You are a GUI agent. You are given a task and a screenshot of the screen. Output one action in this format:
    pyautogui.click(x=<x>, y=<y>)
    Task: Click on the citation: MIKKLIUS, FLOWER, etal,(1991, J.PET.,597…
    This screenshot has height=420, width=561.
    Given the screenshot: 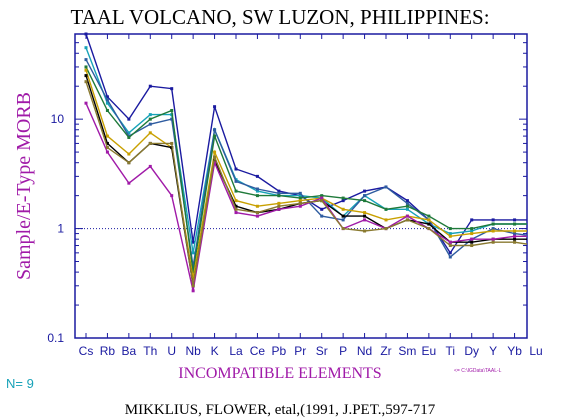 What is the action you would take?
    pyautogui.click(x=280, y=410)
    